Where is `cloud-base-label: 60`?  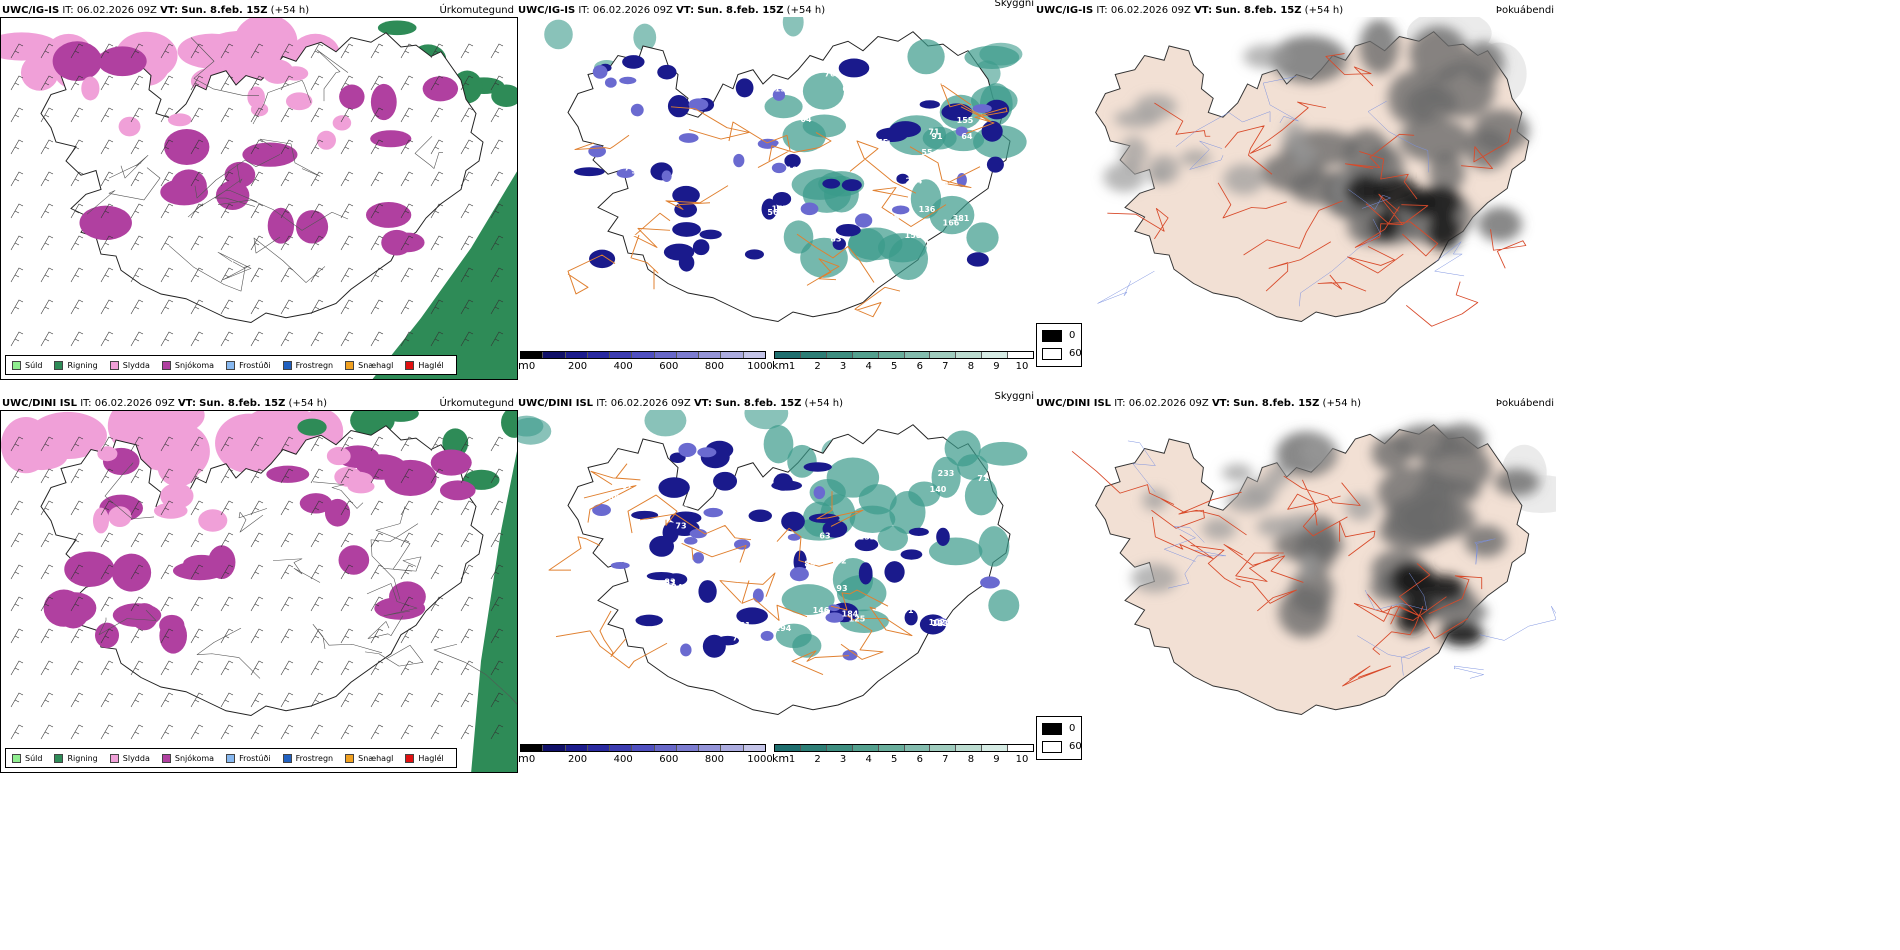 cloud-base-label: 60 is located at coordinates (720, 246).